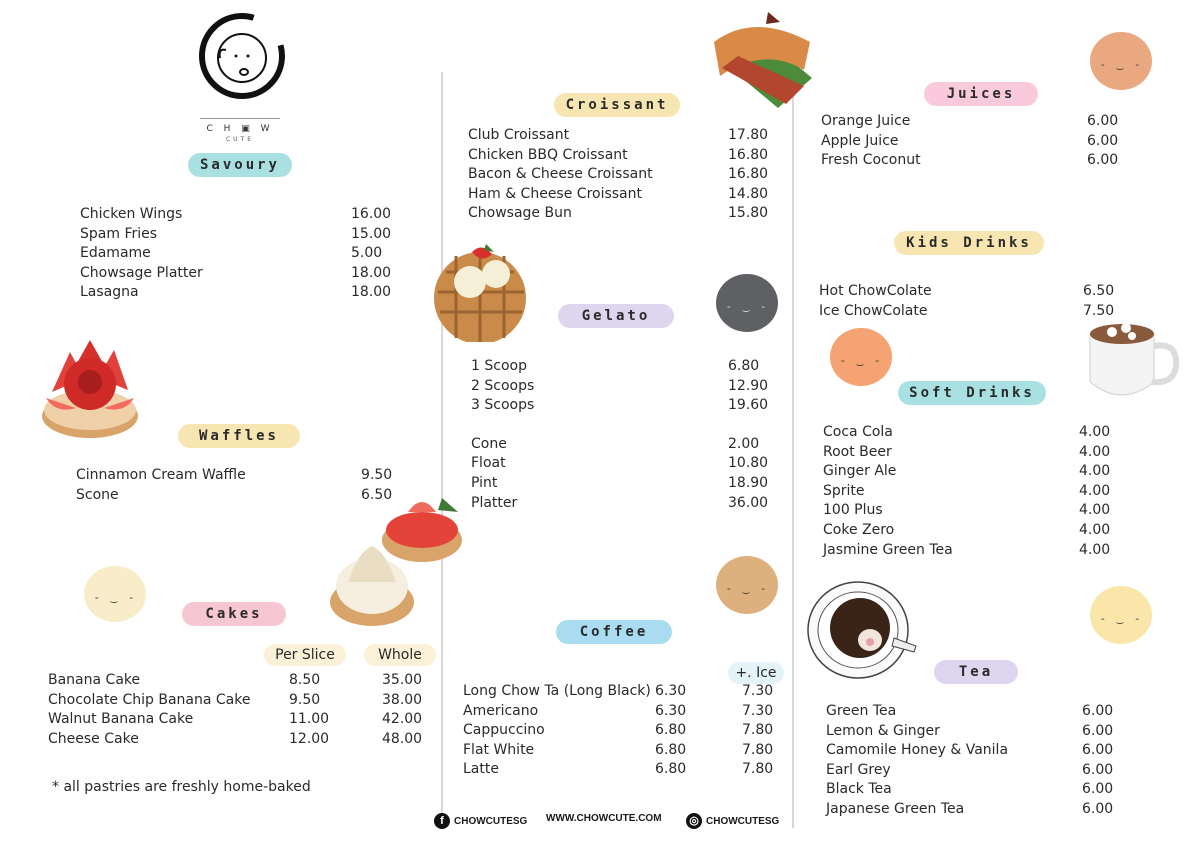  I want to click on gelato-item-price: 2.00, so click(744, 443).